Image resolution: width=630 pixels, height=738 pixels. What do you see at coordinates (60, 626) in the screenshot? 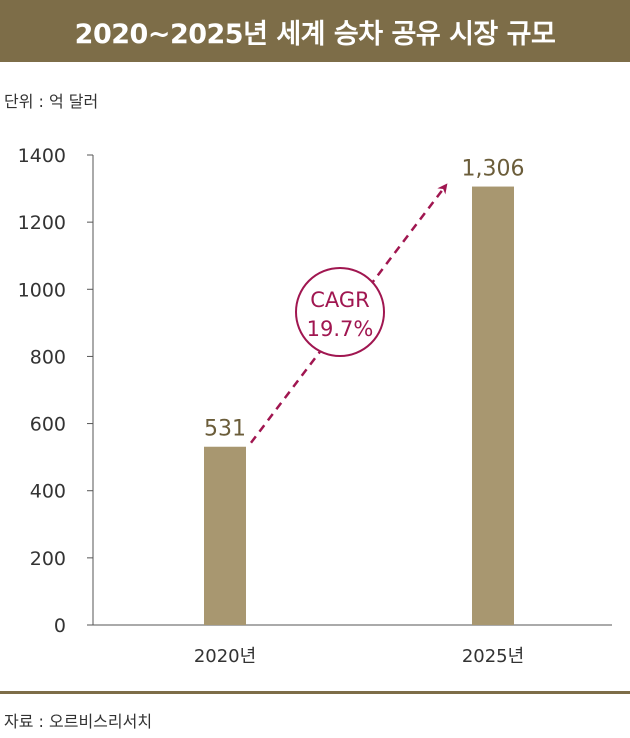
I see `y-tick-label: 0` at bounding box center [60, 626].